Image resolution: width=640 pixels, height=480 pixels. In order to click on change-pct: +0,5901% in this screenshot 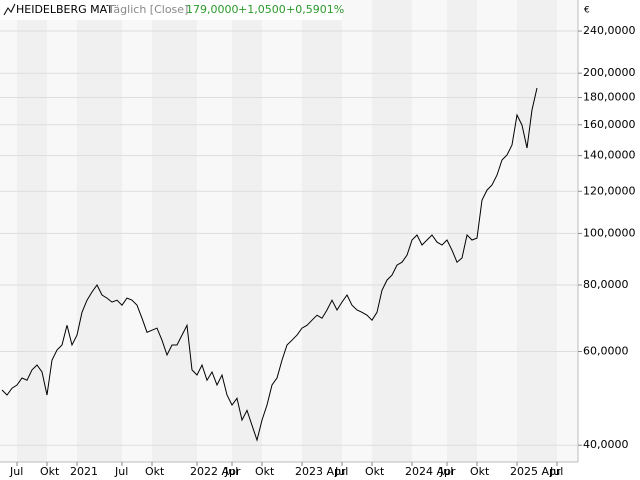, I will do `click(315, 9)`.